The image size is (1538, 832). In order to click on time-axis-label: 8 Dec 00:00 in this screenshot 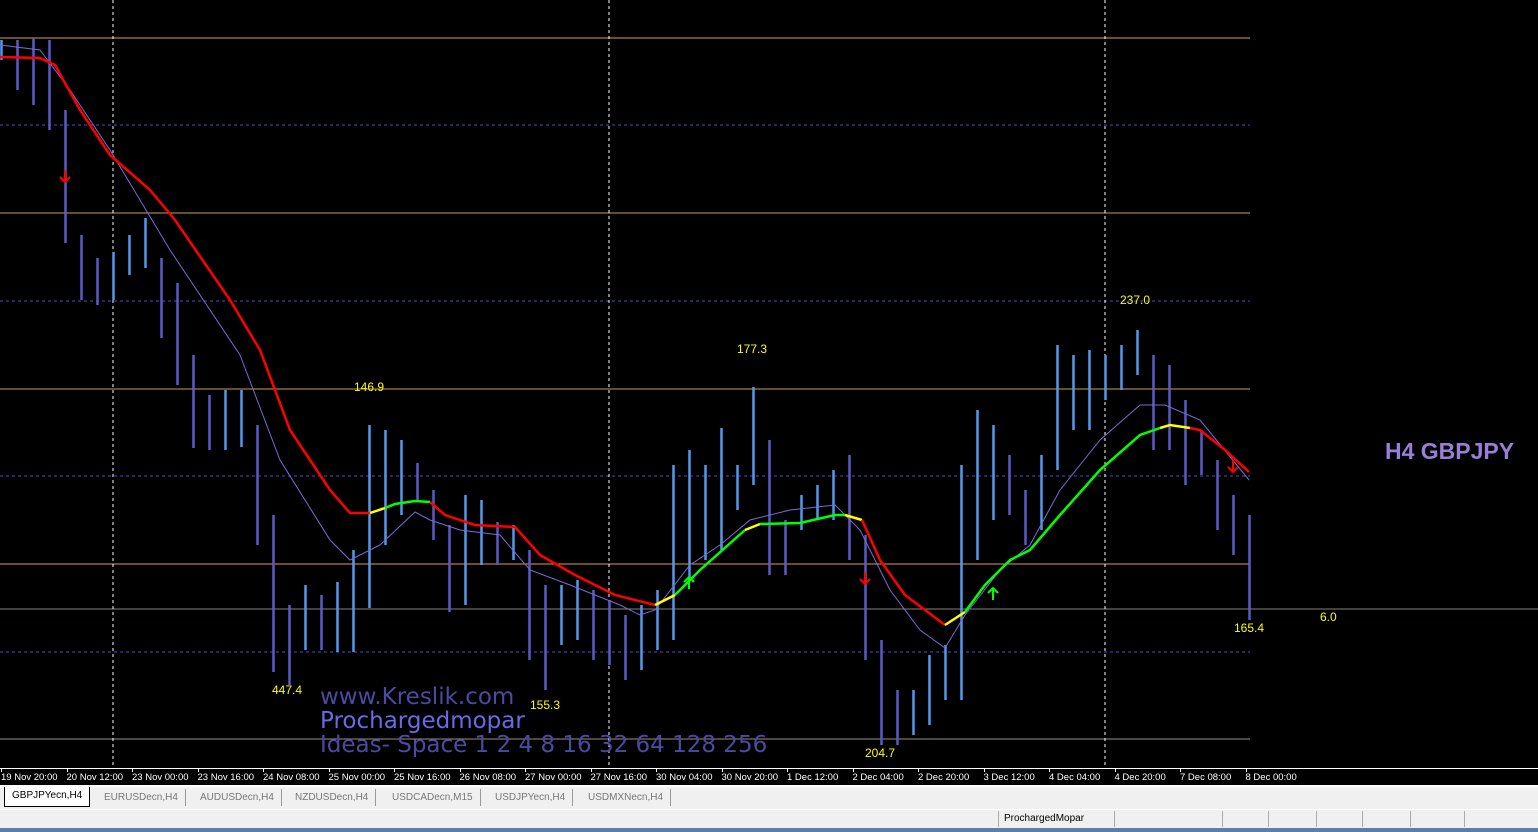, I will do `click(1271, 776)`.